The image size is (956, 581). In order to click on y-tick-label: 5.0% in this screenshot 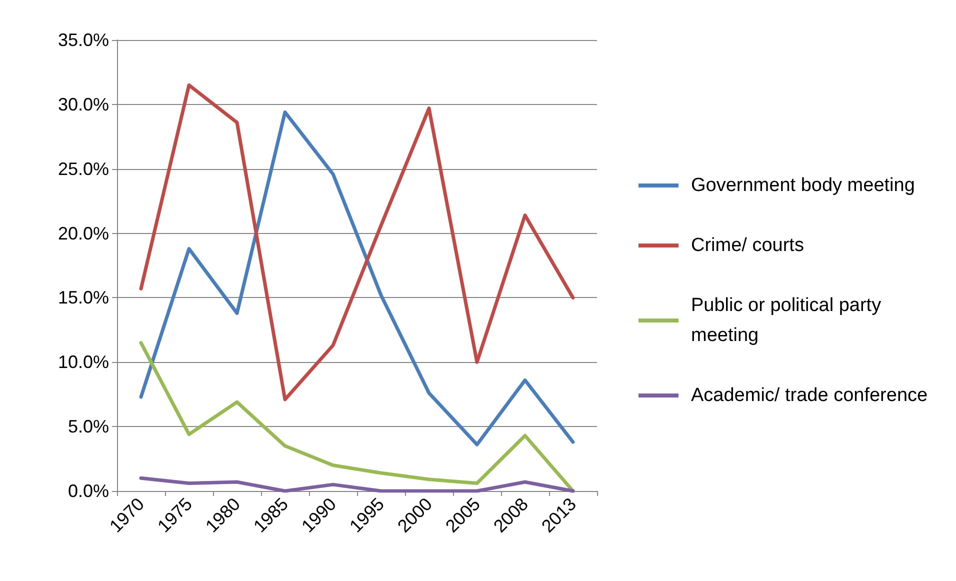, I will do `click(88, 426)`.